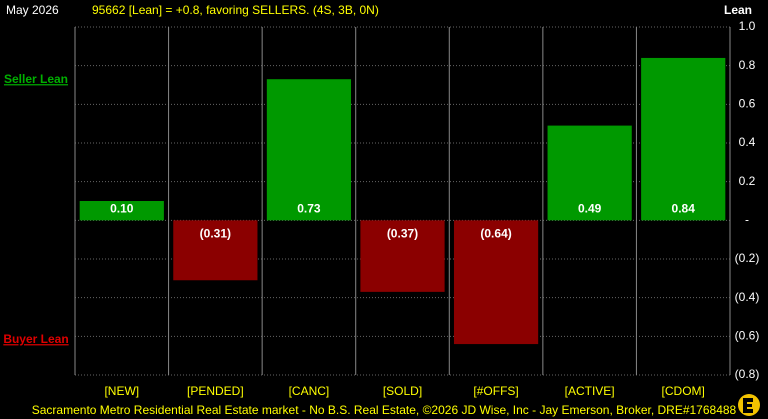  What do you see at coordinates (747, 142) in the screenshot?
I see `y-tick-label: 0.4` at bounding box center [747, 142].